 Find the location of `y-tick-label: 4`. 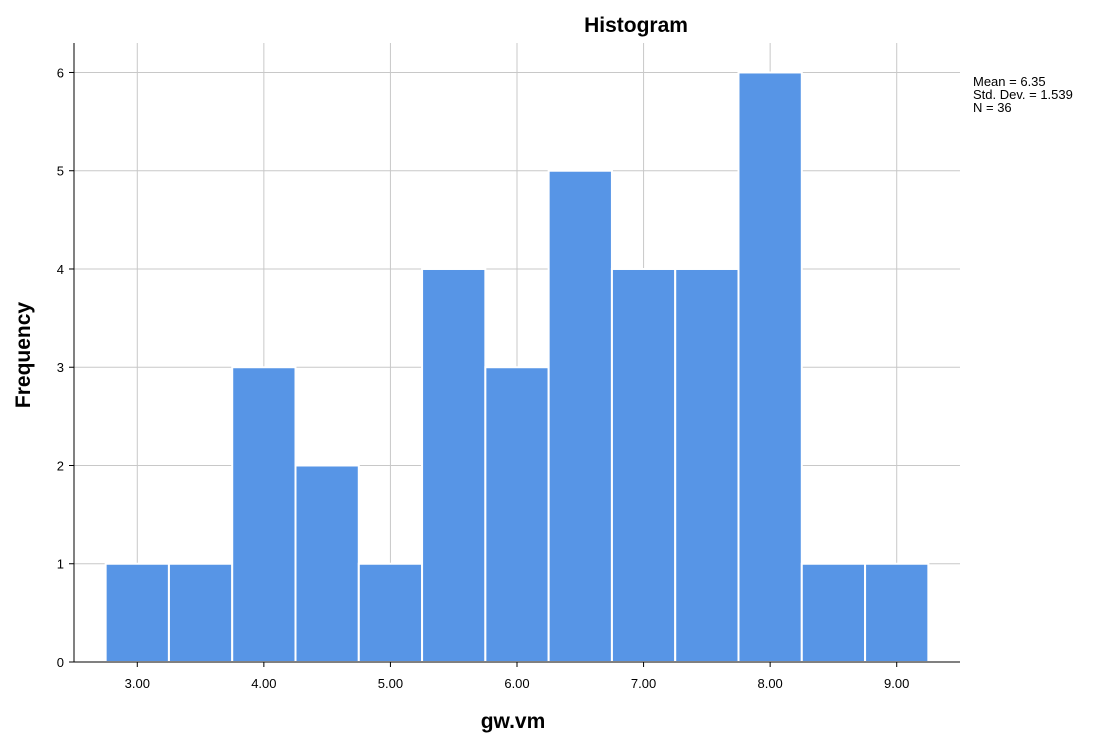

y-tick-label: 4 is located at coordinates (60, 269).